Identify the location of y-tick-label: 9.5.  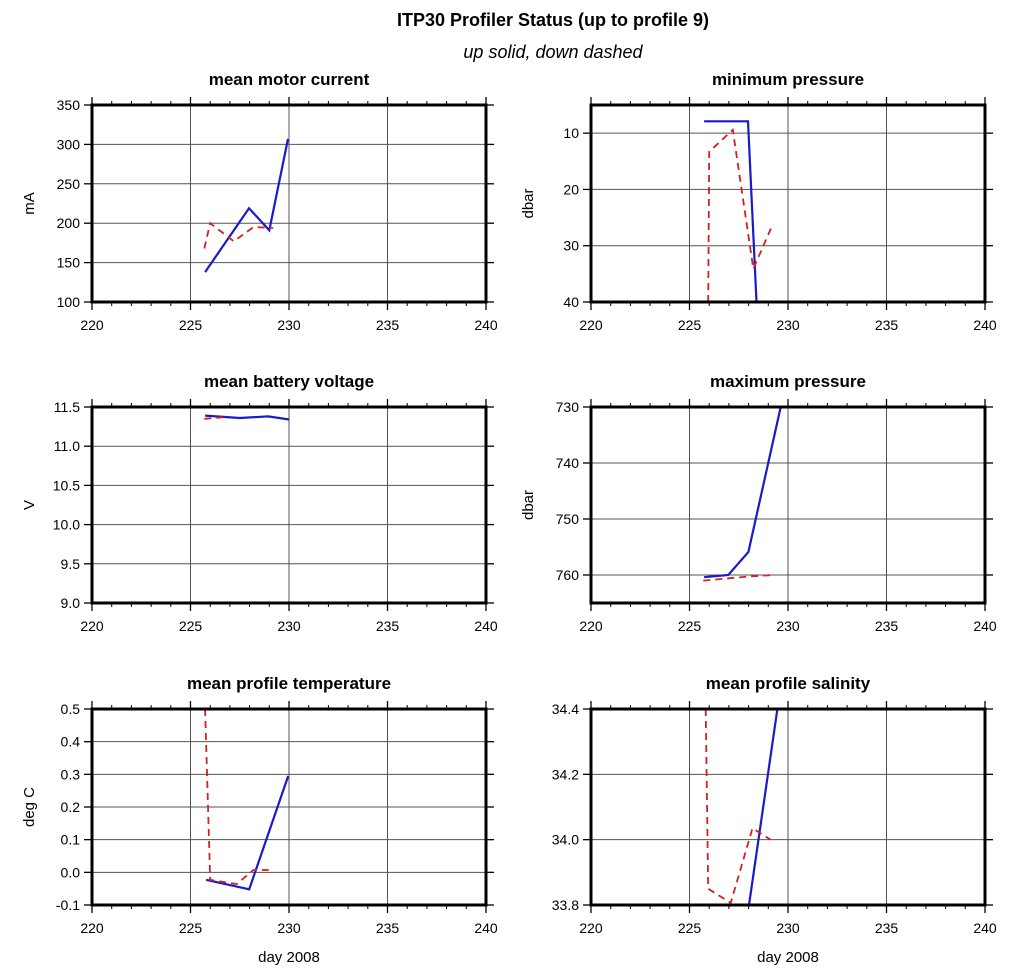
(71, 564).